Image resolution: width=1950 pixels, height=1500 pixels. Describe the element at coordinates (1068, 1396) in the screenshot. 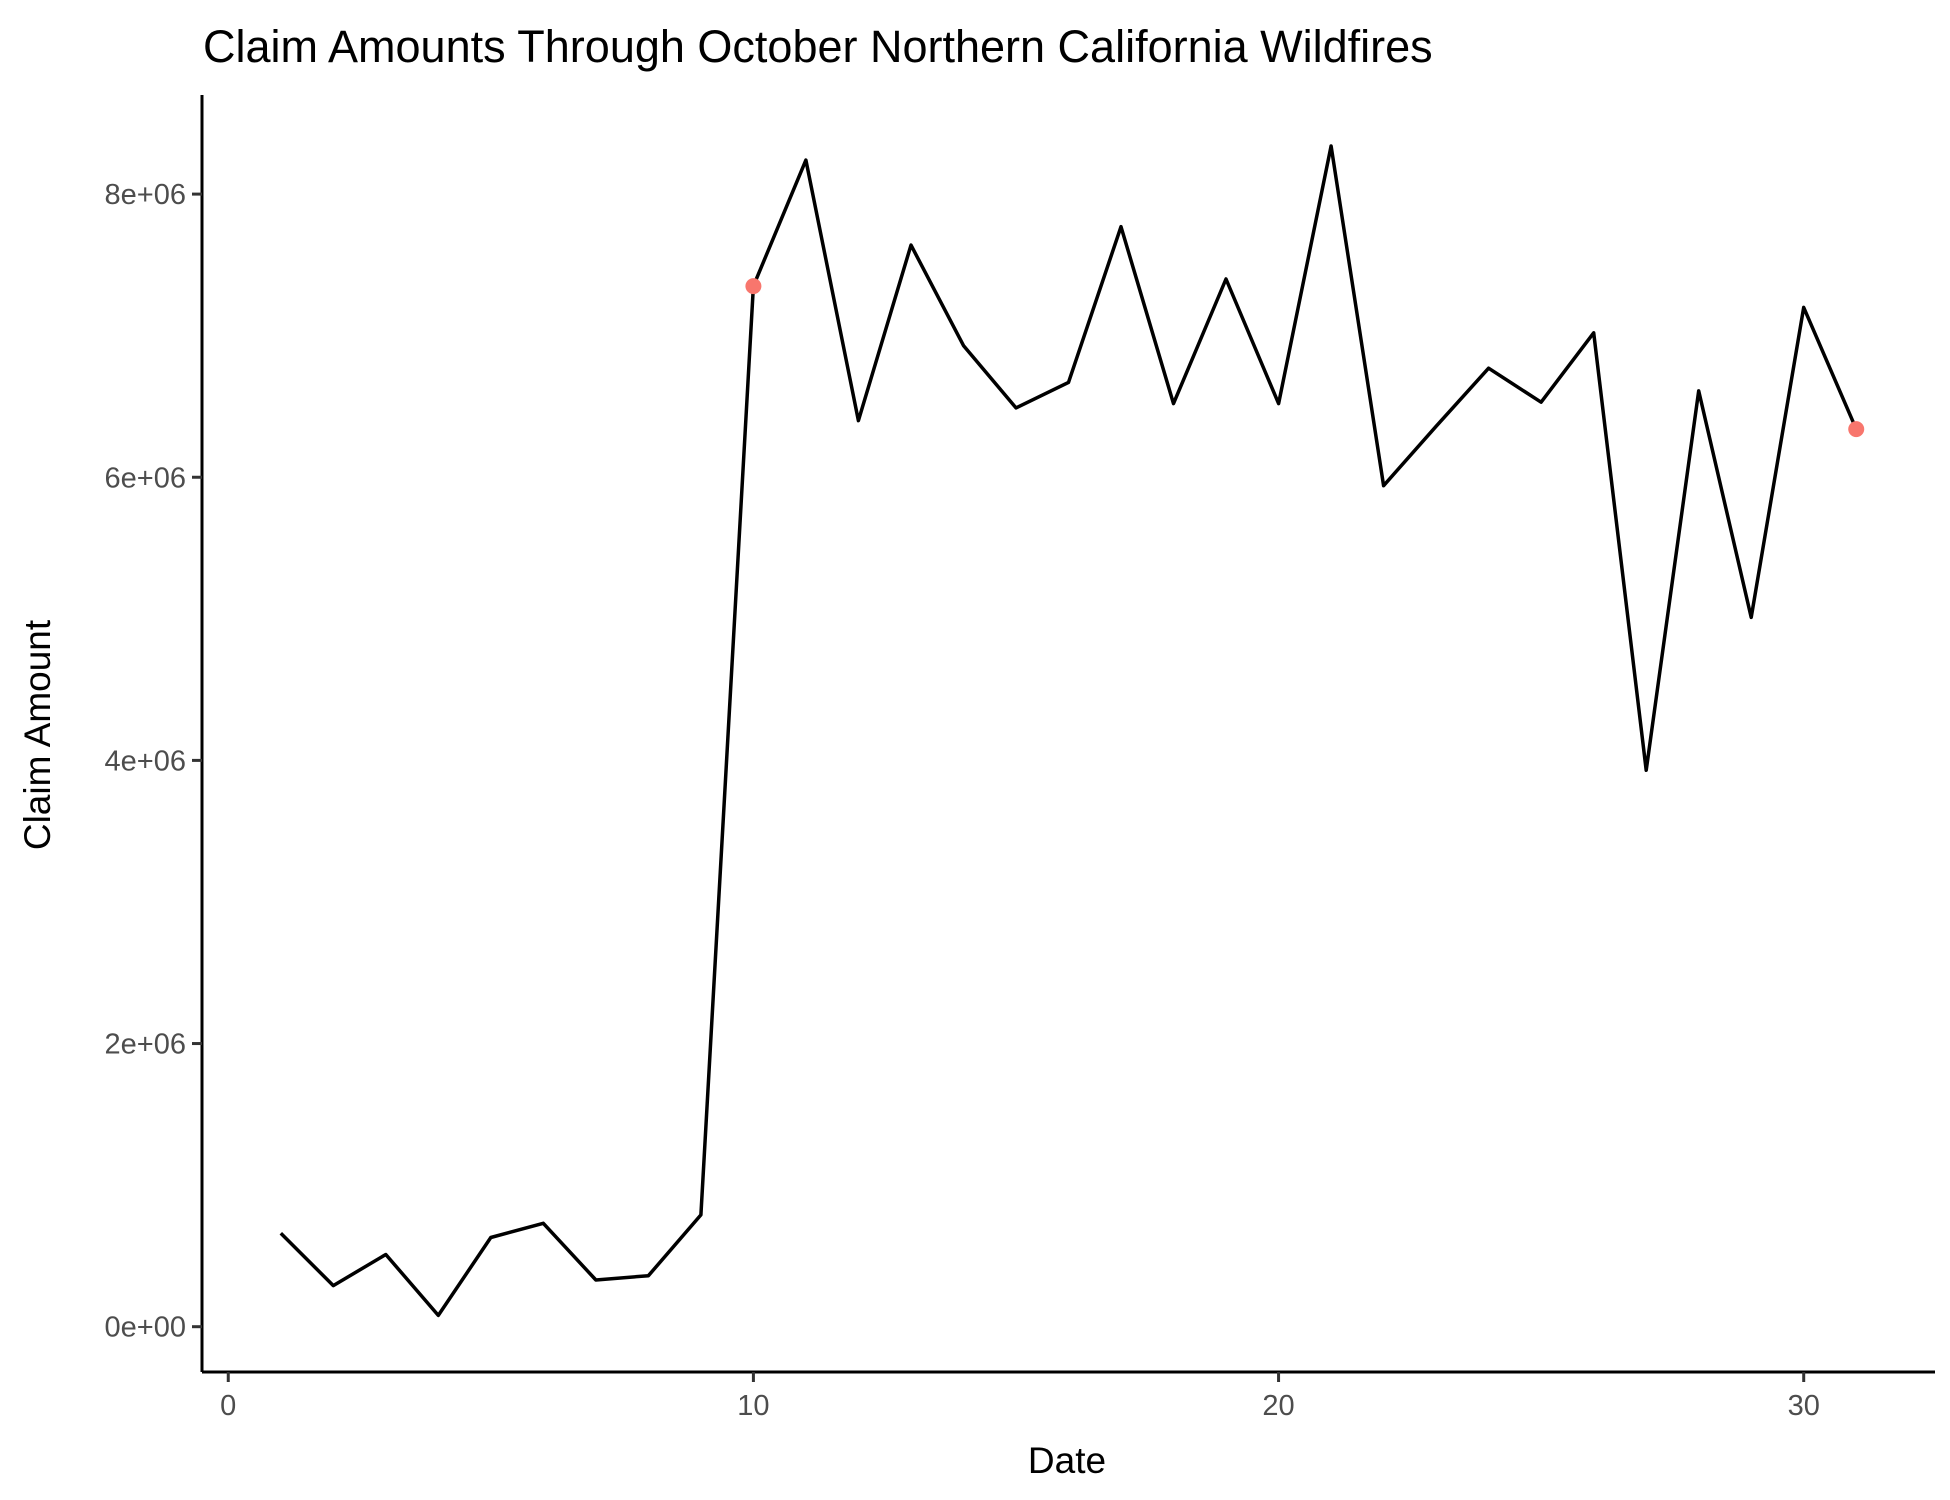

I see `x-axis: 0 10 20 30` at that location.